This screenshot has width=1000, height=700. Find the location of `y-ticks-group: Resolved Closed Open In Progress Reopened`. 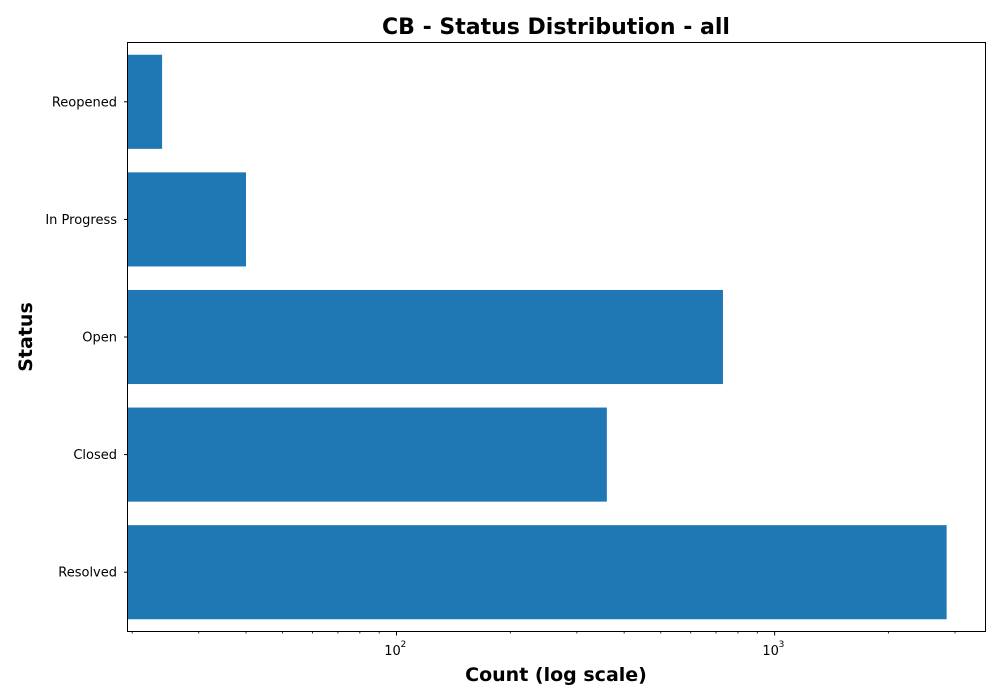

y-ticks-group: Resolved Closed Open In Progress Reopened is located at coordinates (86, 338).